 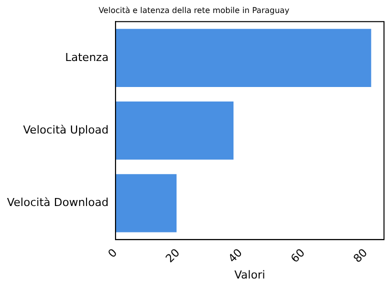 I want to click on x-tick-label: 40, so click(x=235, y=256).